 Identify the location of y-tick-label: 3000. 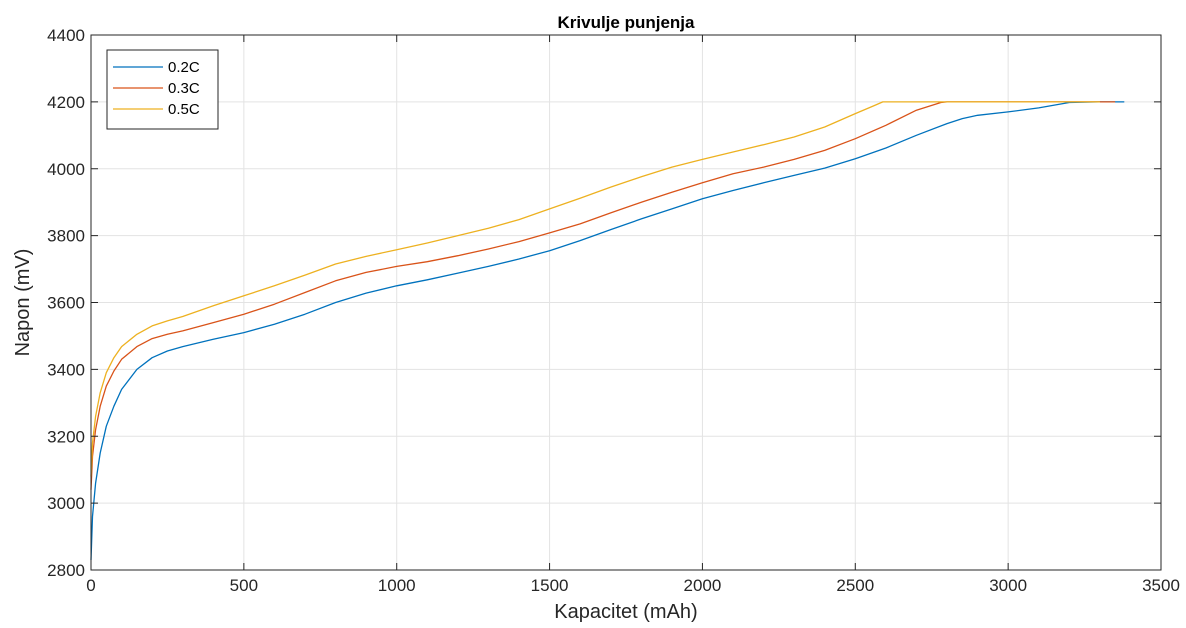
(66, 503).